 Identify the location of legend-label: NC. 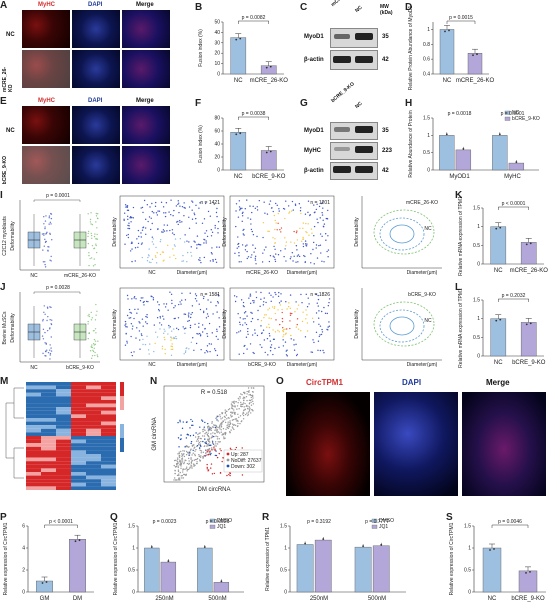
(428, 229).